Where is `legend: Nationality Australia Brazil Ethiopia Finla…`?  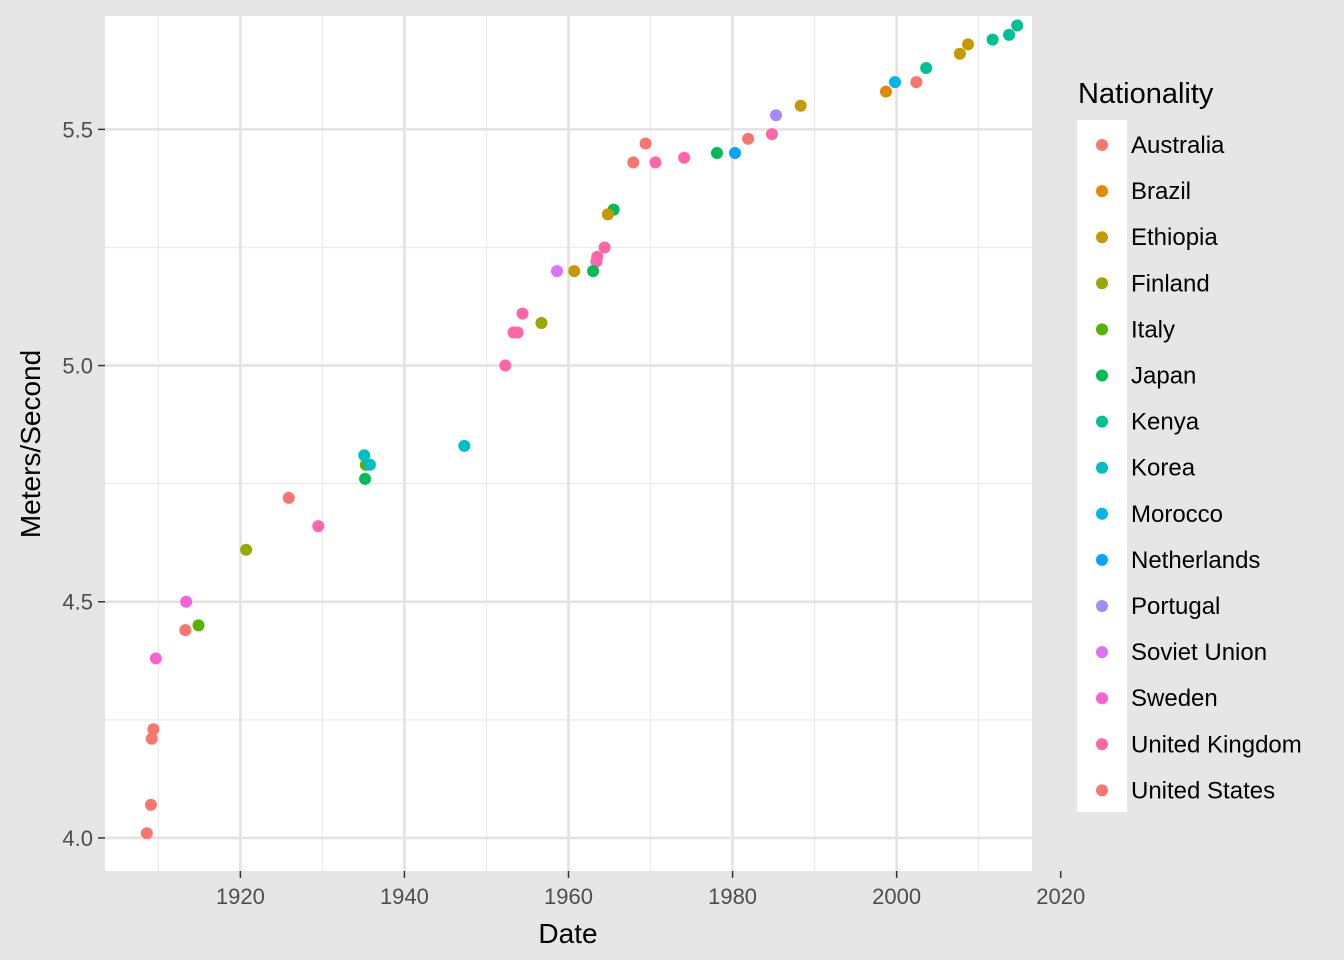
legend: Nationality Australia Brazil Ethiopia Finla… is located at coordinates (1189, 445).